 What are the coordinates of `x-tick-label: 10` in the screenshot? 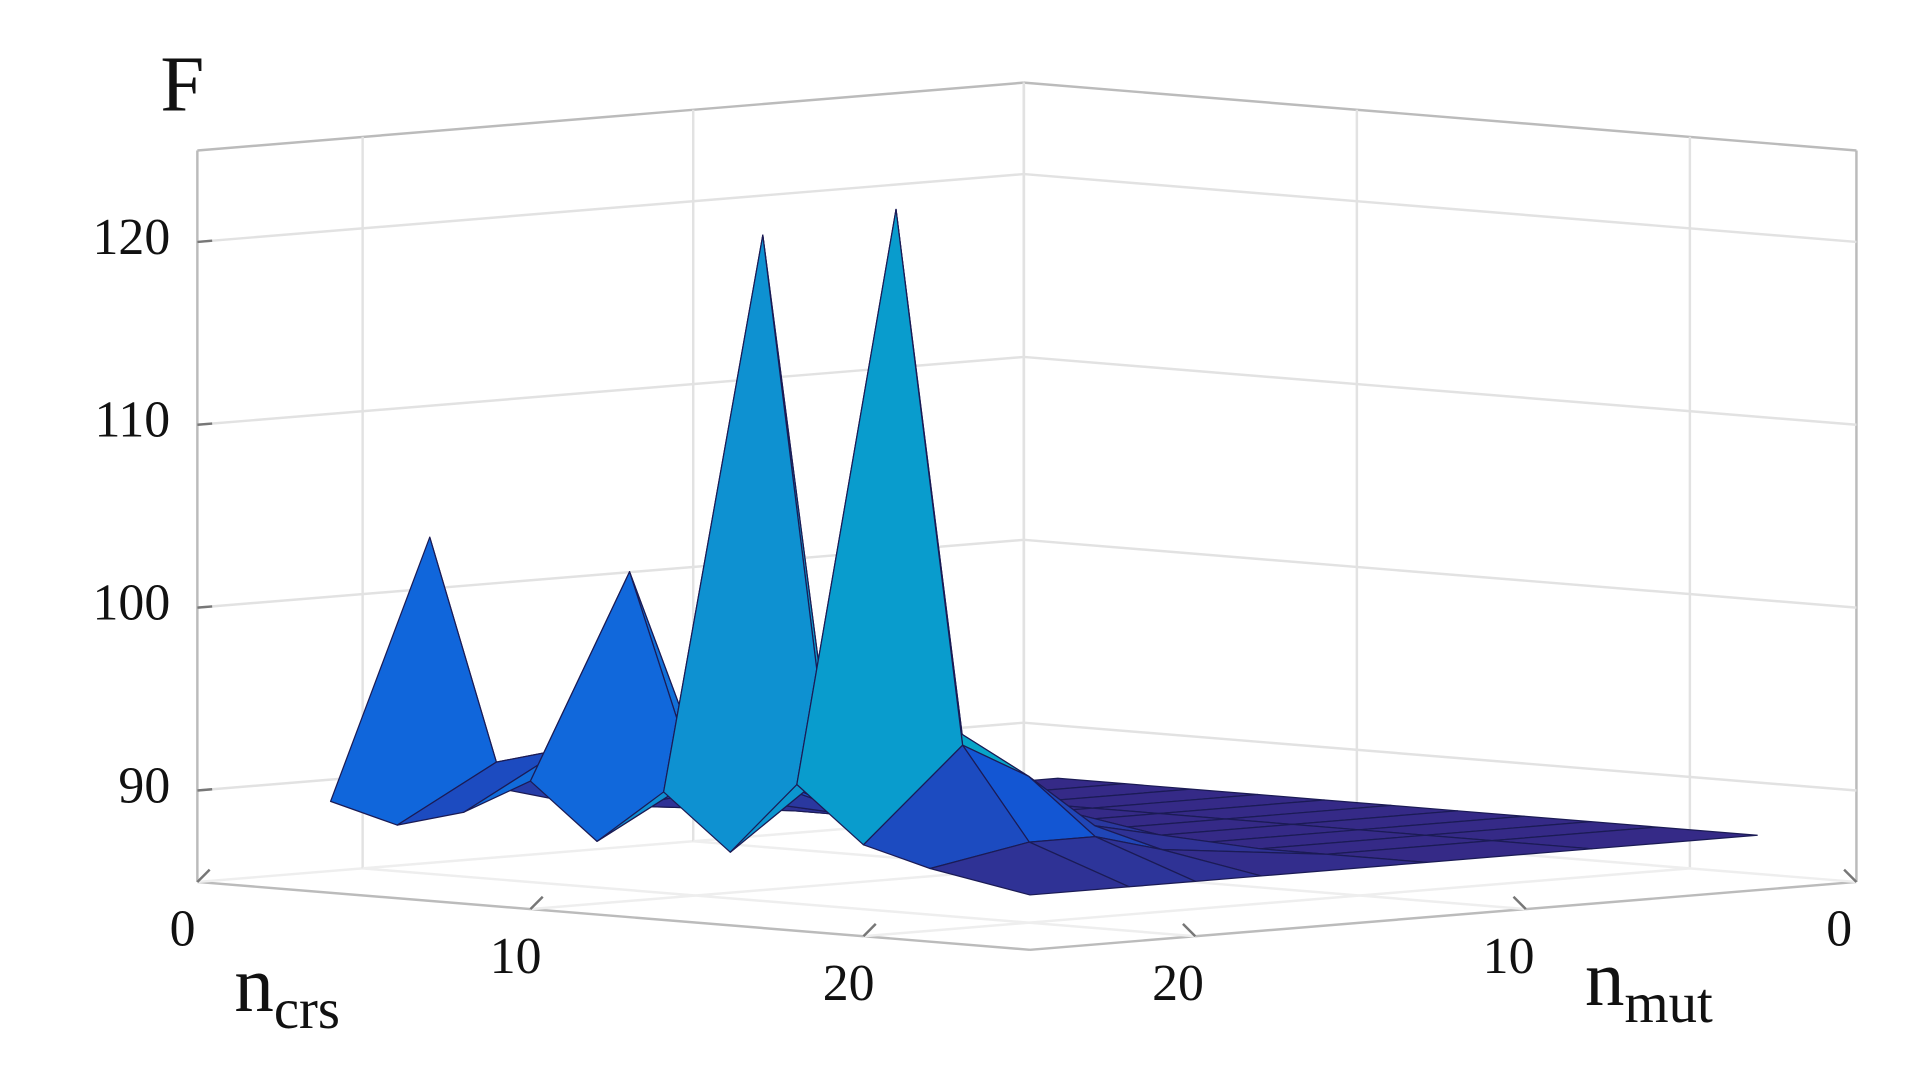 It's located at (516, 956).